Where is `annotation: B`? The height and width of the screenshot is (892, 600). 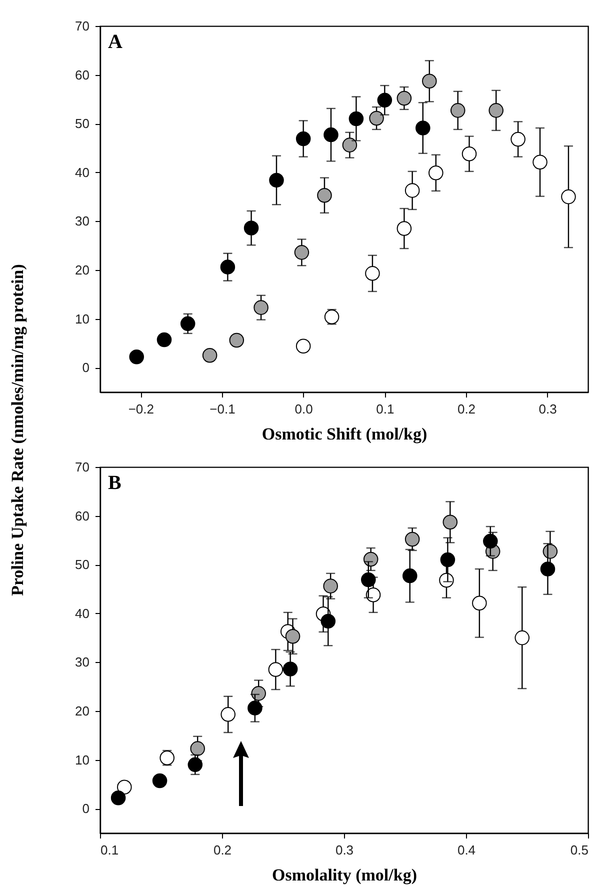 annotation: B is located at coordinates (115, 483).